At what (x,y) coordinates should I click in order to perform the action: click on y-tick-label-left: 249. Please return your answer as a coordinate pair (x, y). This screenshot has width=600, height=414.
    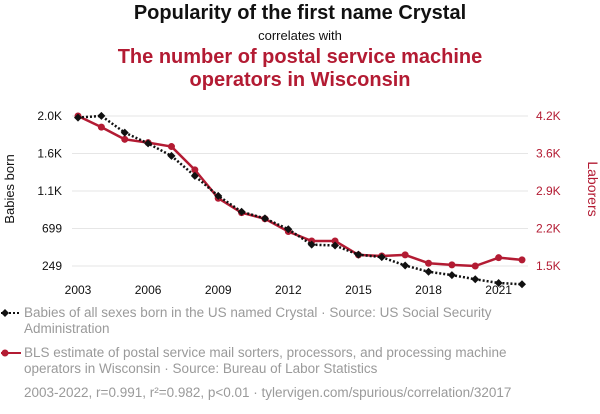
    Looking at the image, I should click on (52, 266).